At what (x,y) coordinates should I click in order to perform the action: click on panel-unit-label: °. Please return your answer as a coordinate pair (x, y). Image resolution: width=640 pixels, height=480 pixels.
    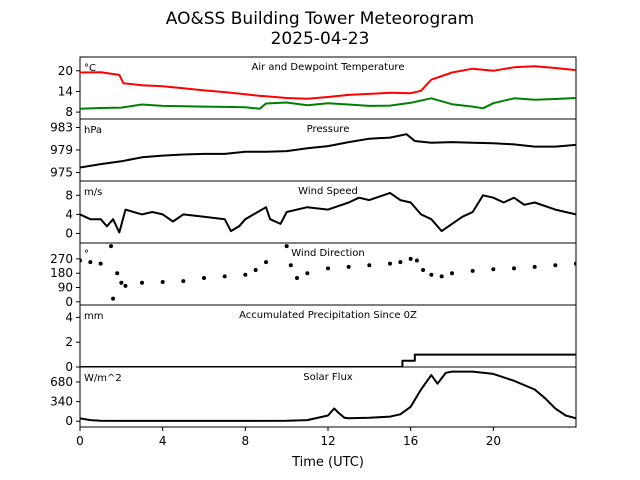
    Looking at the image, I should click on (86, 254).